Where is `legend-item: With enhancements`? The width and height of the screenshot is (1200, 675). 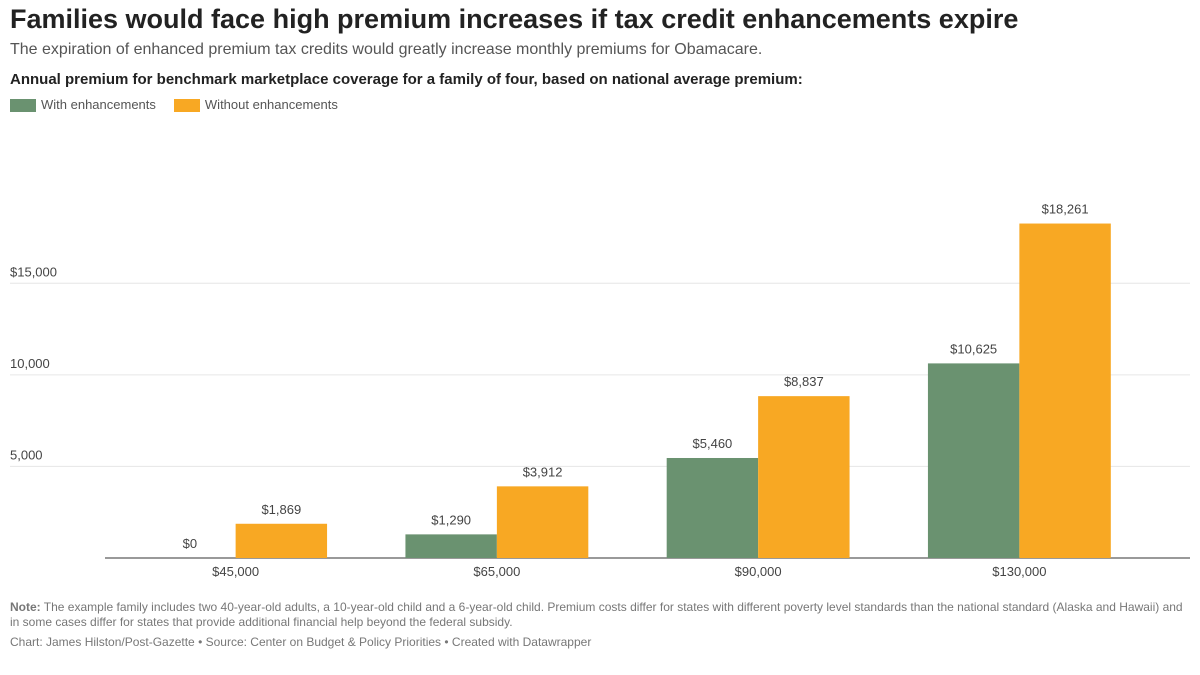
legend-item: With enhancements is located at coordinates (83, 105).